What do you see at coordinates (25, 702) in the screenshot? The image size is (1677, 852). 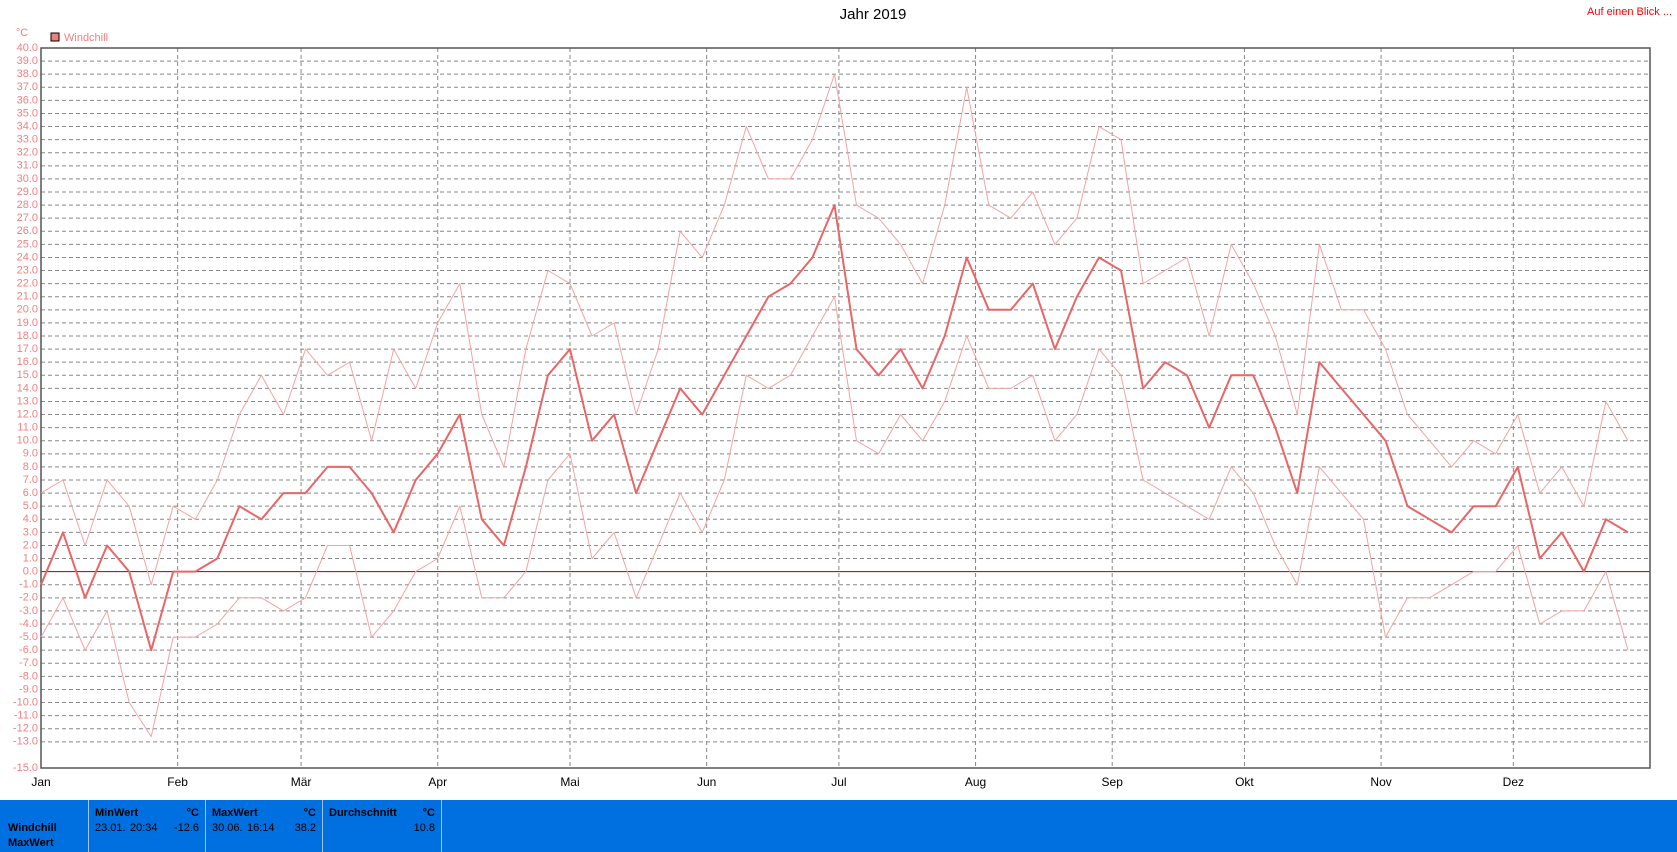 I see `y-tick-label: -10.0` at bounding box center [25, 702].